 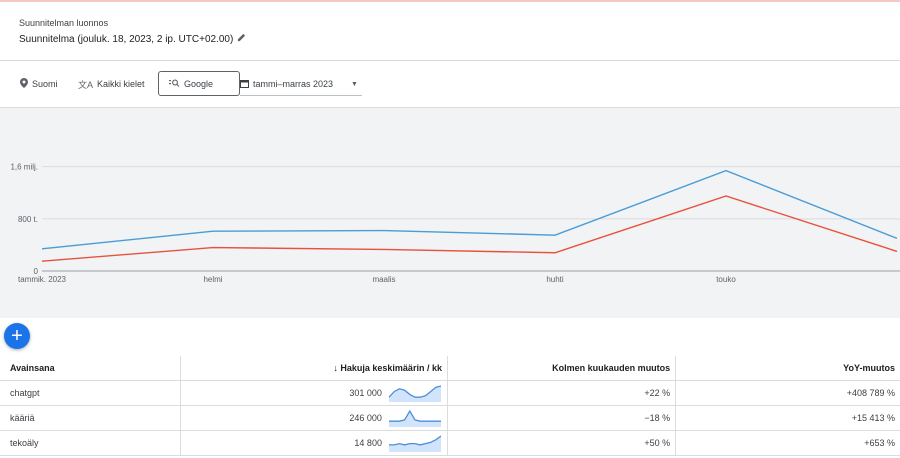 I want to click on x-tick-label: tammik. 2023, so click(x=42, y=279).